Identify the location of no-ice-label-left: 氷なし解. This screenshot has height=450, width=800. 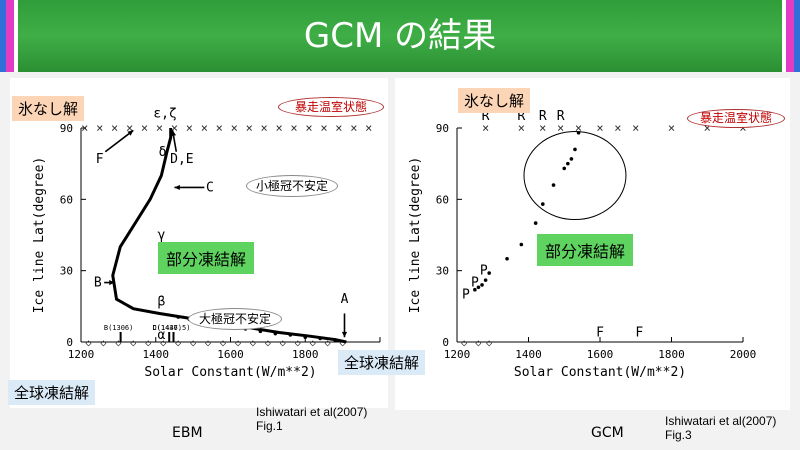
(48, 108).